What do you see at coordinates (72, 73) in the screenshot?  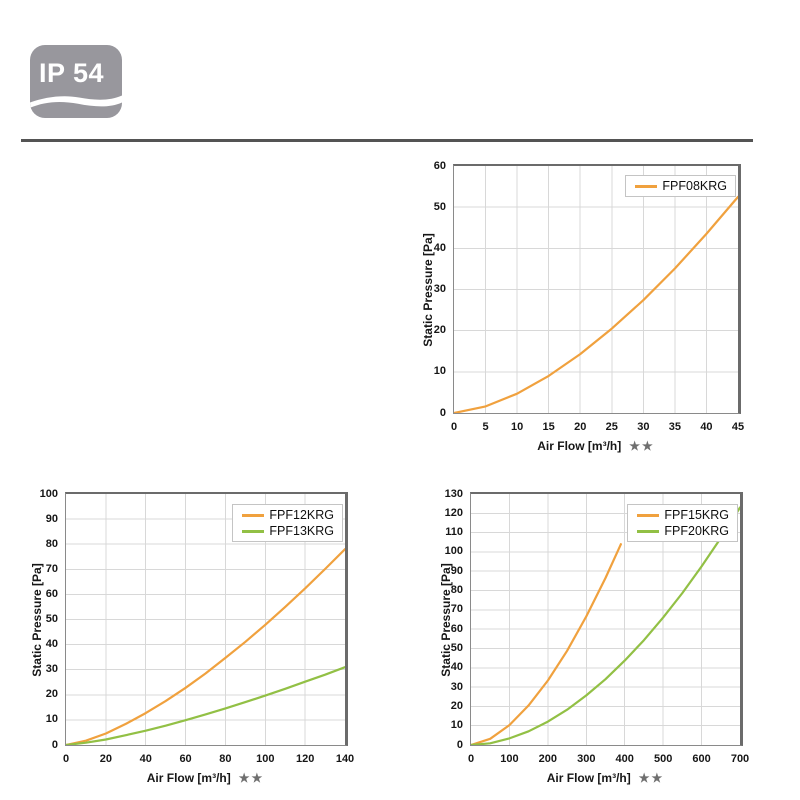 I see `ip-badge-label: IP 54` at bounding box center [72, 73].